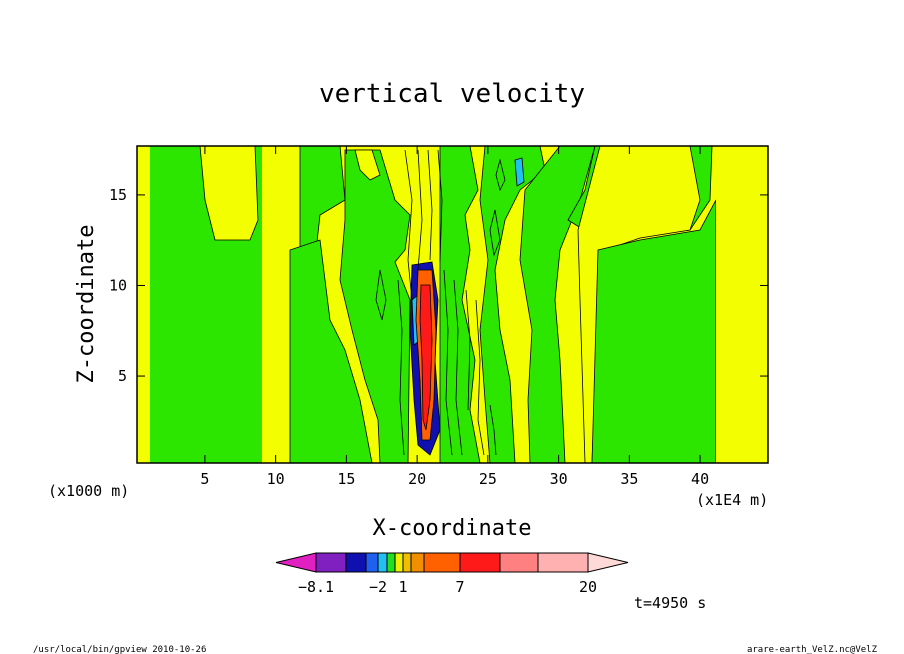  What do you see at coordinates (378, 587) in the screenshot?
I see `colorbar-label: −2` at bounding box center [378, 587].